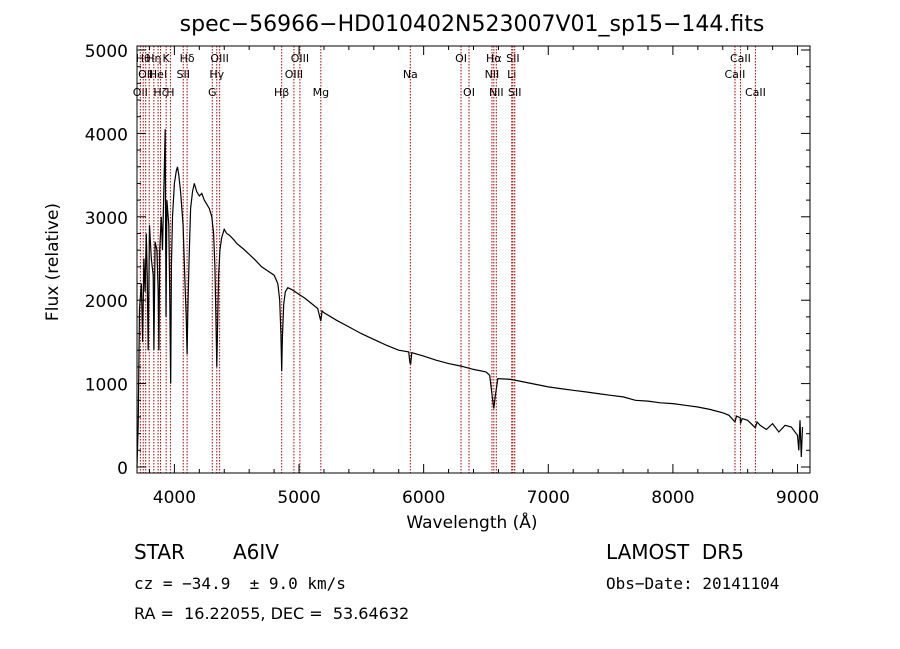 This screenshot has height=649, width=900. Describe the element at coordinates (272, 613) in the screenshot. I see `coordinates: RA = 16.22055, DEC = 53.64632` at that location.